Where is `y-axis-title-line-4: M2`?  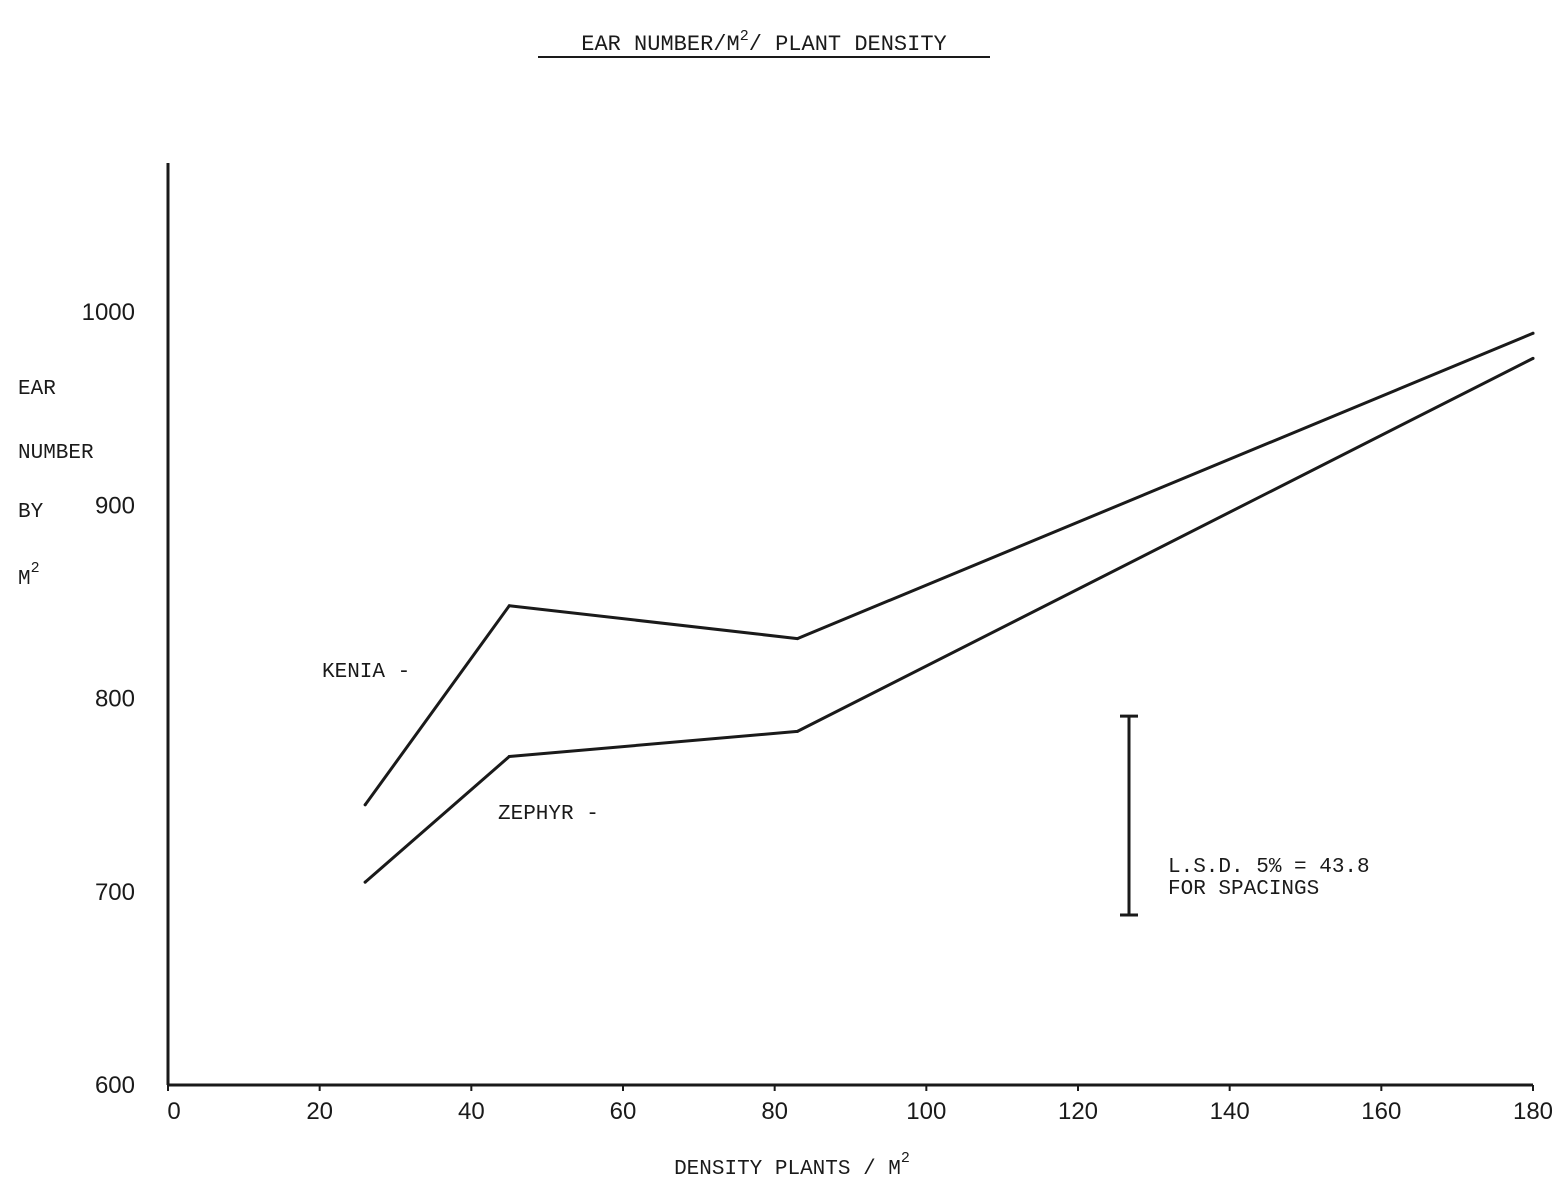 y-axis-title-line-4: M2 is located at coordinates (29, 575).